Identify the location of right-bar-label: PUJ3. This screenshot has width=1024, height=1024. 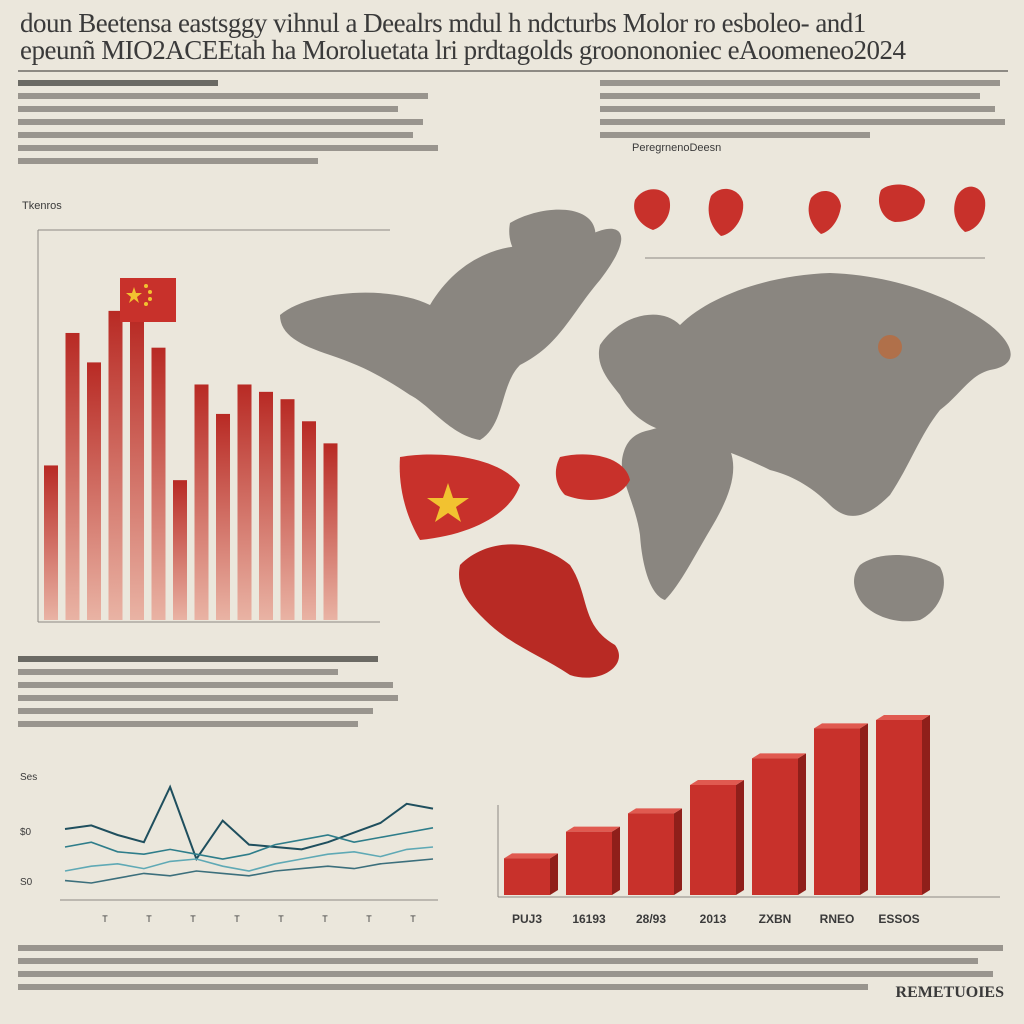
(527, 919).